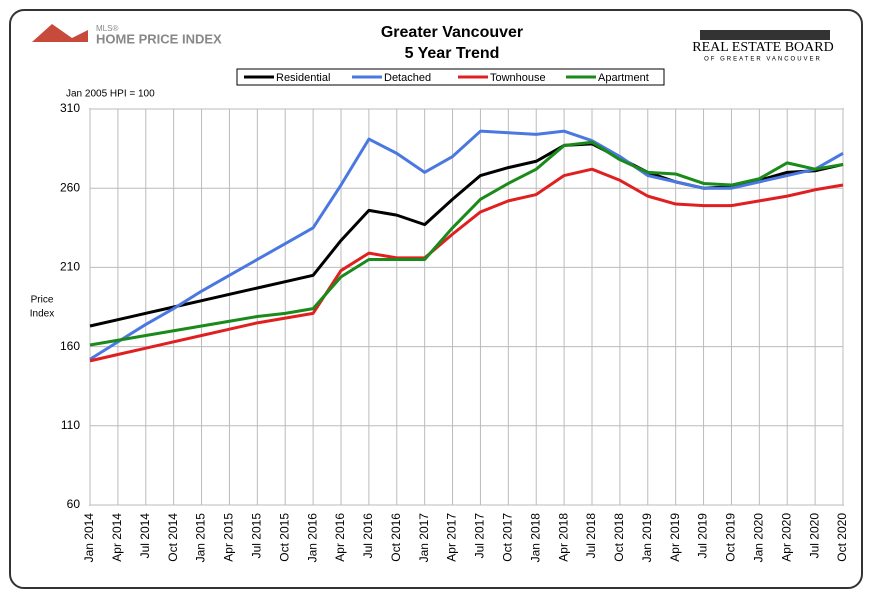 The image size is (876, 600). I want to click on x-tick-label: Jan 2020, so click(759, 538).